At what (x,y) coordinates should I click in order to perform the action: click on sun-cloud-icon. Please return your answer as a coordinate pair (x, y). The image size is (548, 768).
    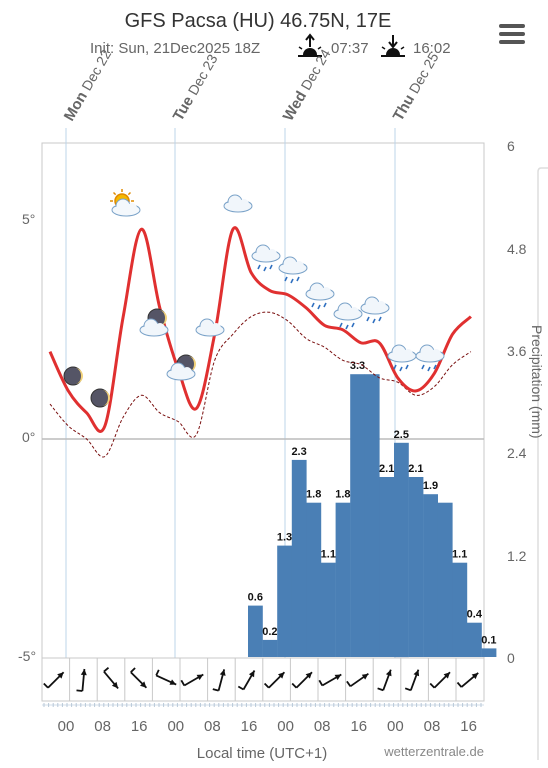
    Looking at the image, I should click on (125, 203).